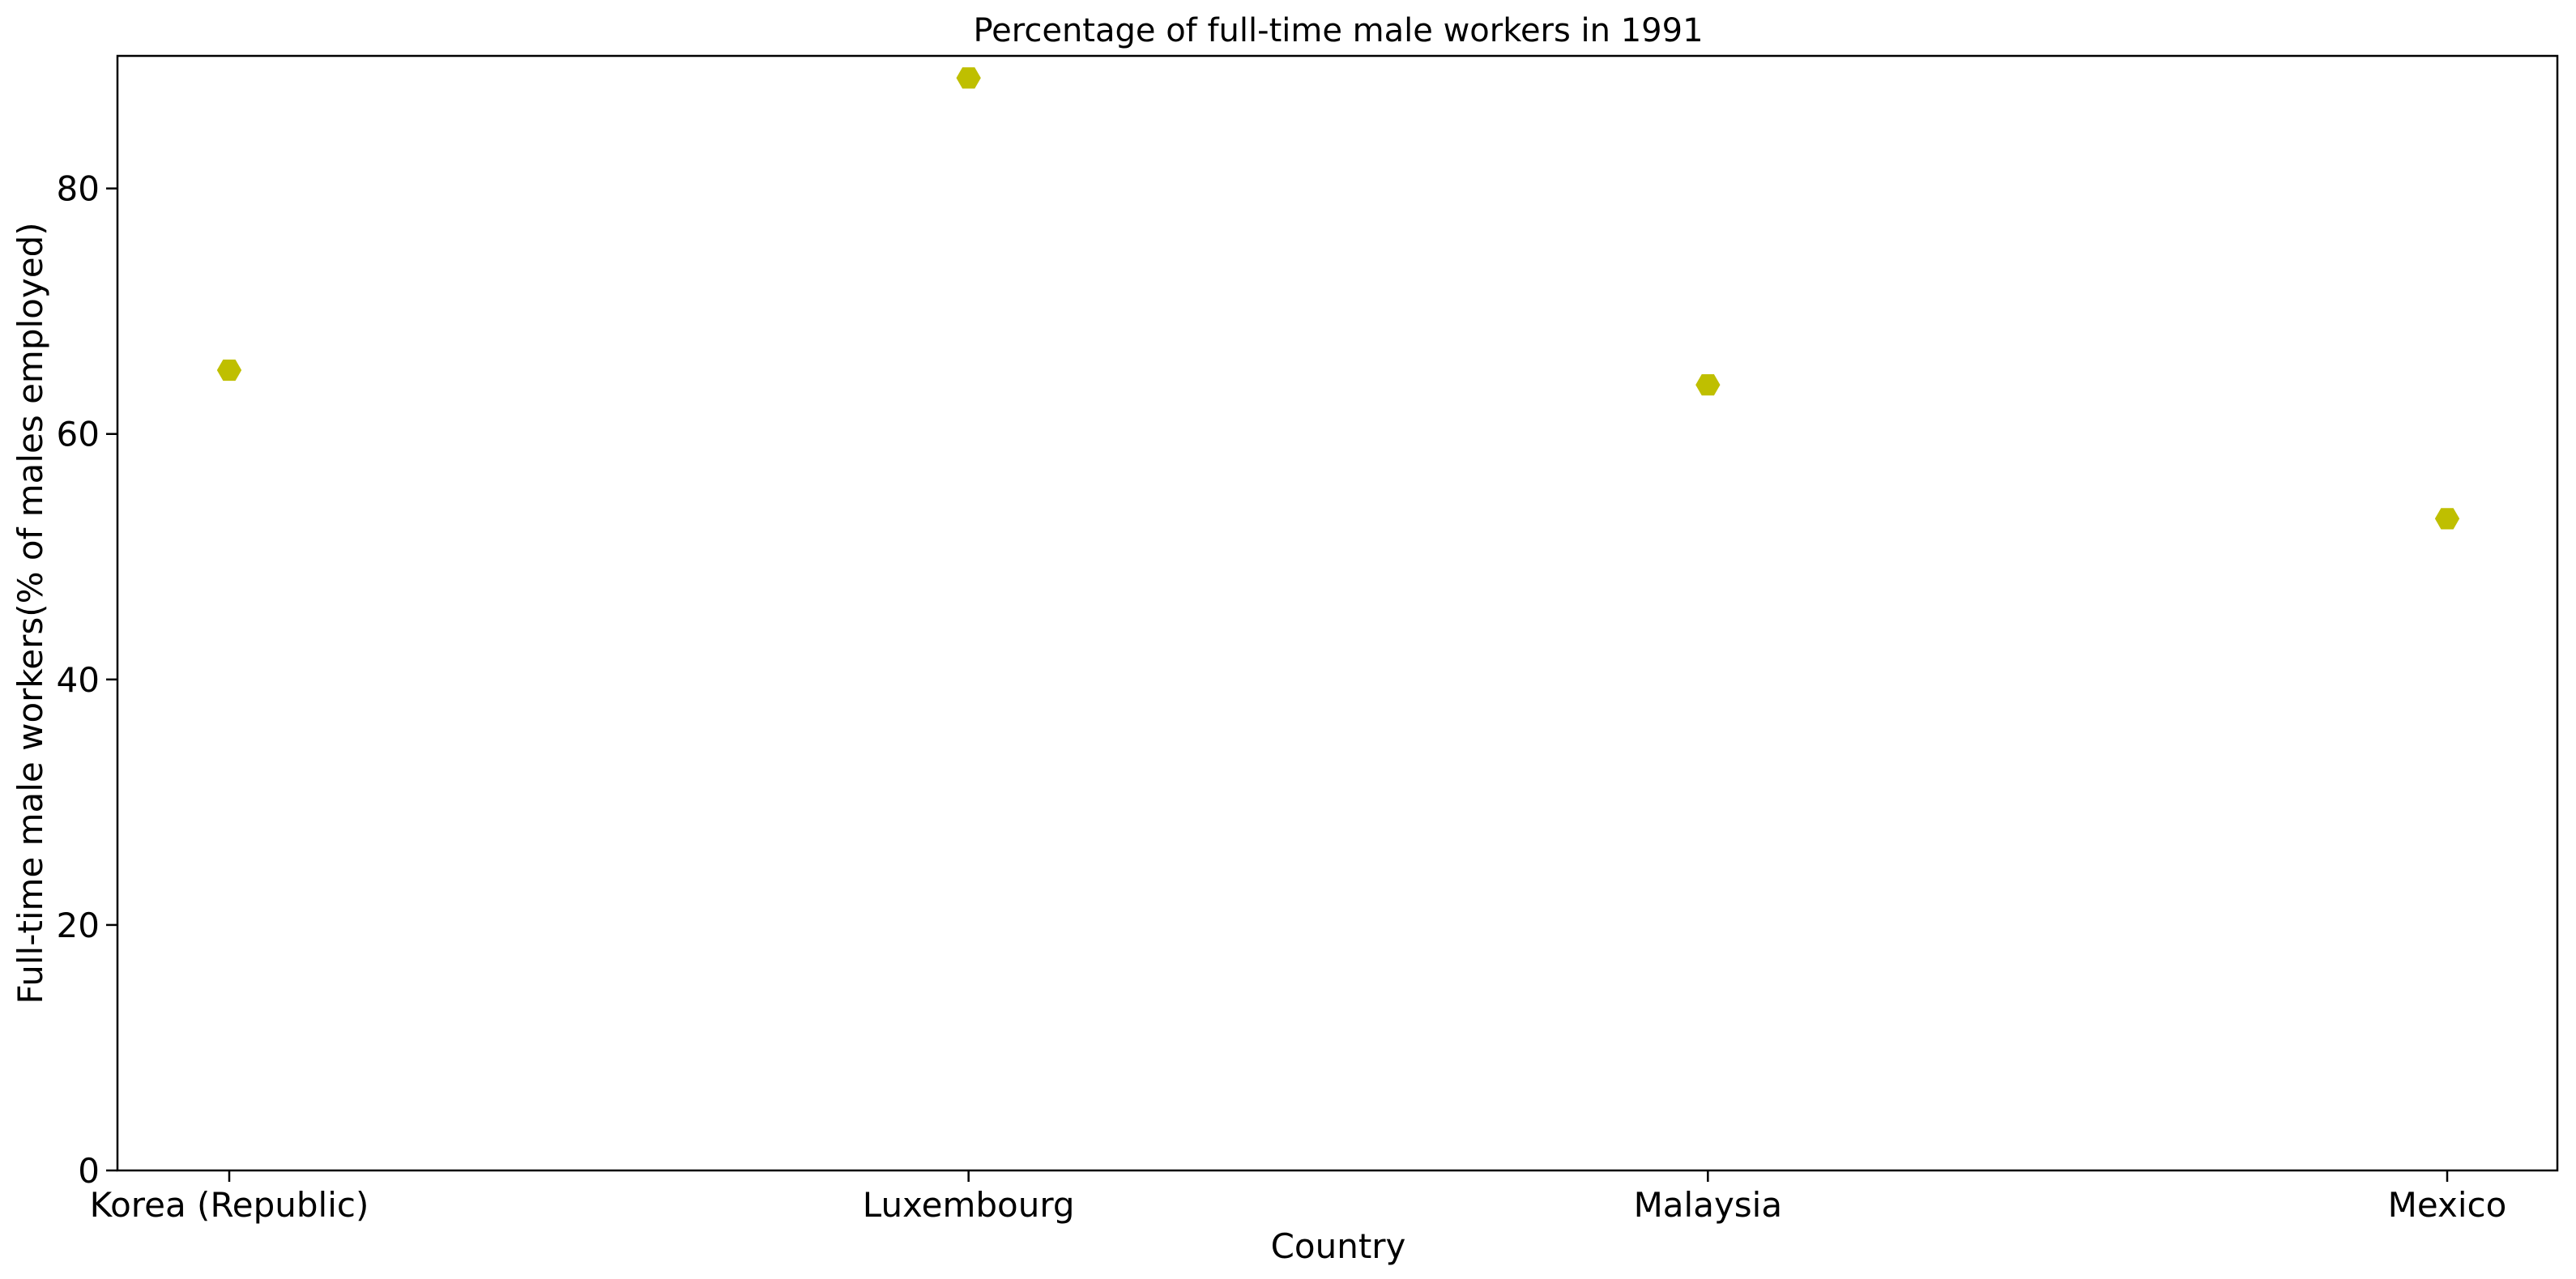 The image size is (2576, 1279). What do you see at coordinates (79, 925) in the screenshot?
I see `y-tick-label: 20` at bounding box center [79, 925].